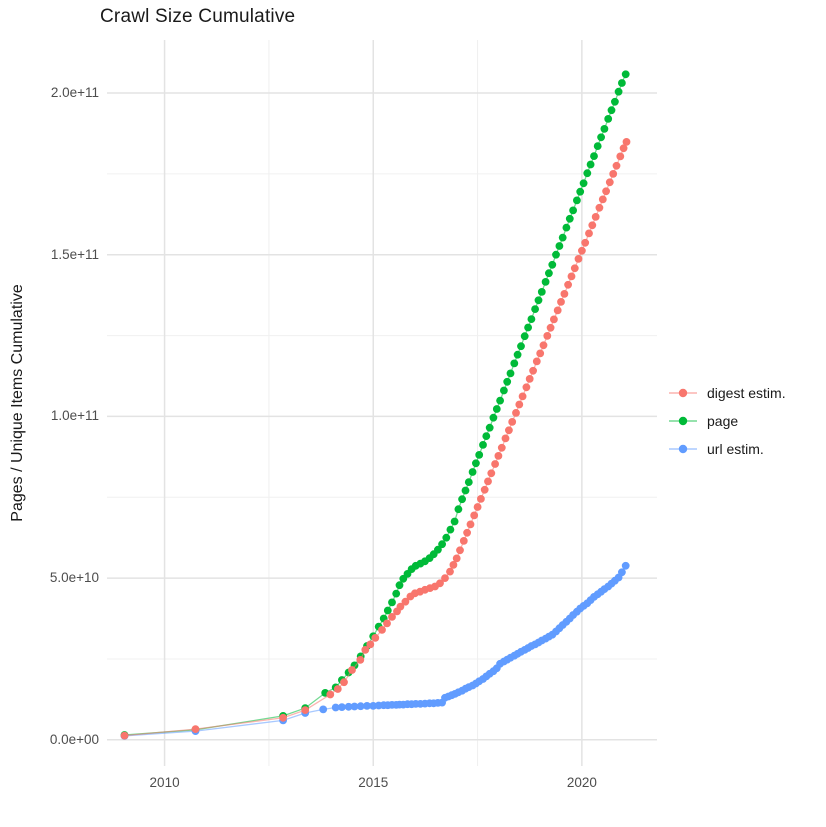 The image size is (826, 827). Describe the element at coordinates (746, 393) in the screenshot. I see `legend-label-digest-estim: digest estim.` at that location.